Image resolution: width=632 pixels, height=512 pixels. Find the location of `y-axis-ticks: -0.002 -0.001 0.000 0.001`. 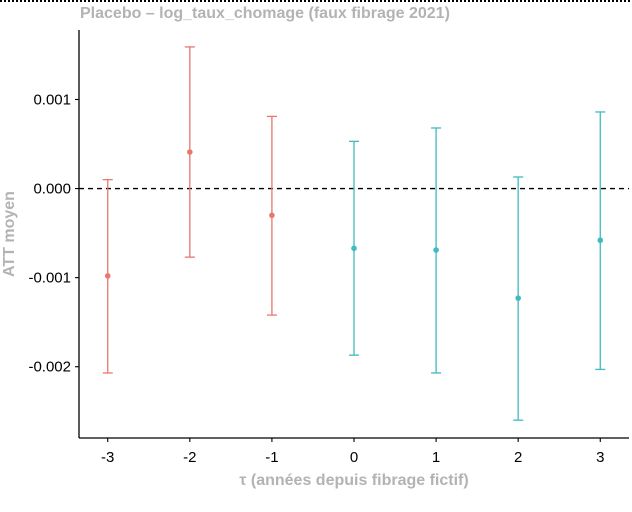

y-axis-ticks: -0.002 -0.001 0.000 0.001 is located at coordinates (53, 233).